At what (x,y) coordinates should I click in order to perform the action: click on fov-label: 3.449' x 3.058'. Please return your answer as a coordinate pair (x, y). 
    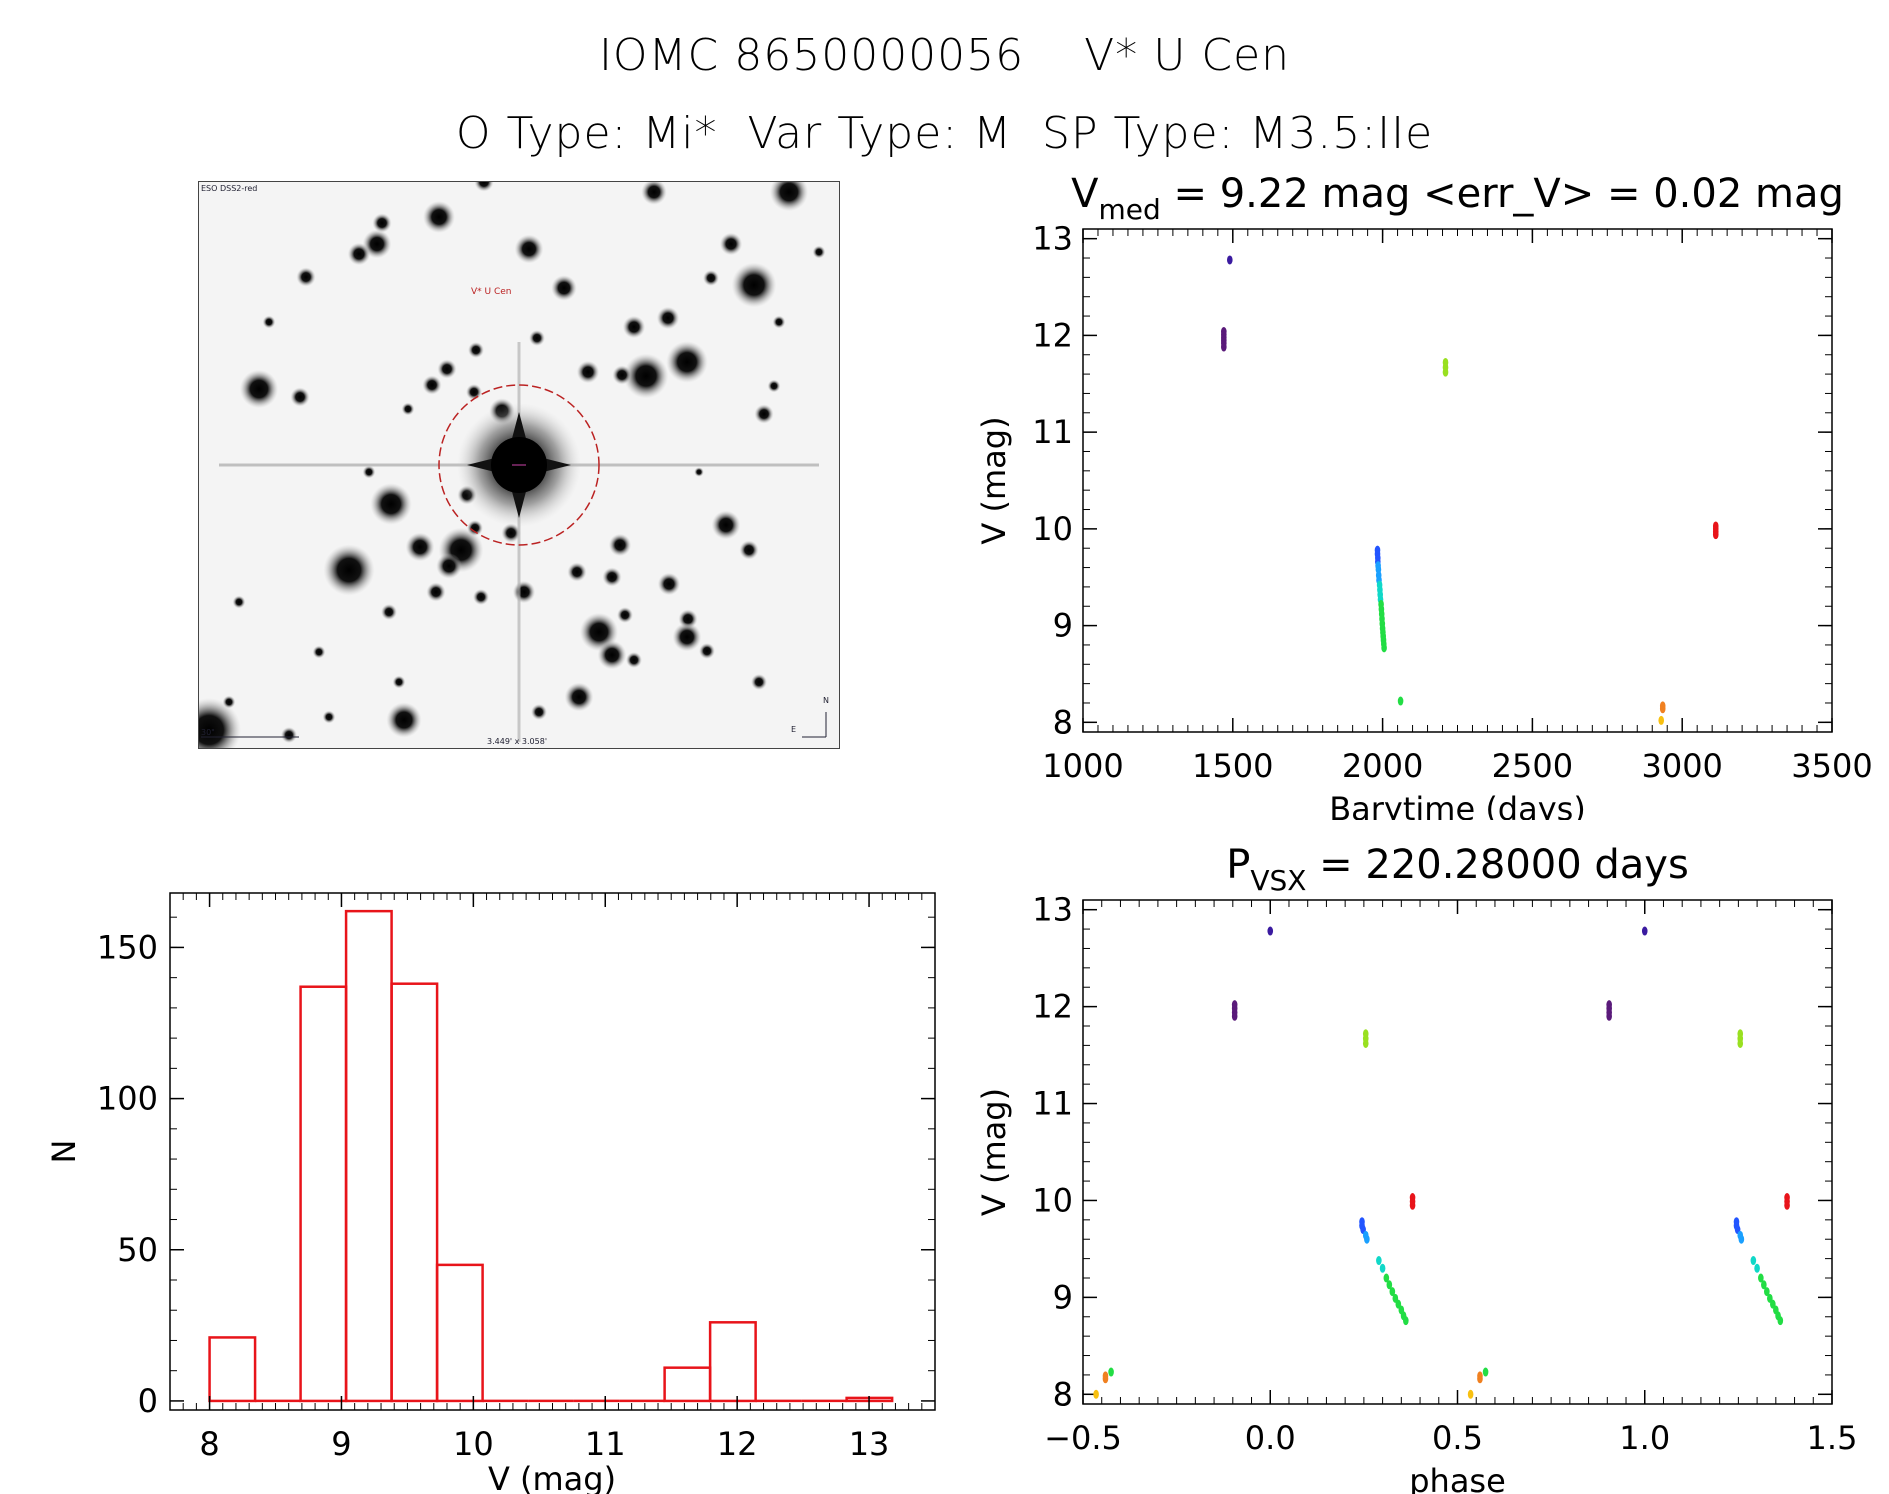
    Looking at the image, I should click on (517, 741).